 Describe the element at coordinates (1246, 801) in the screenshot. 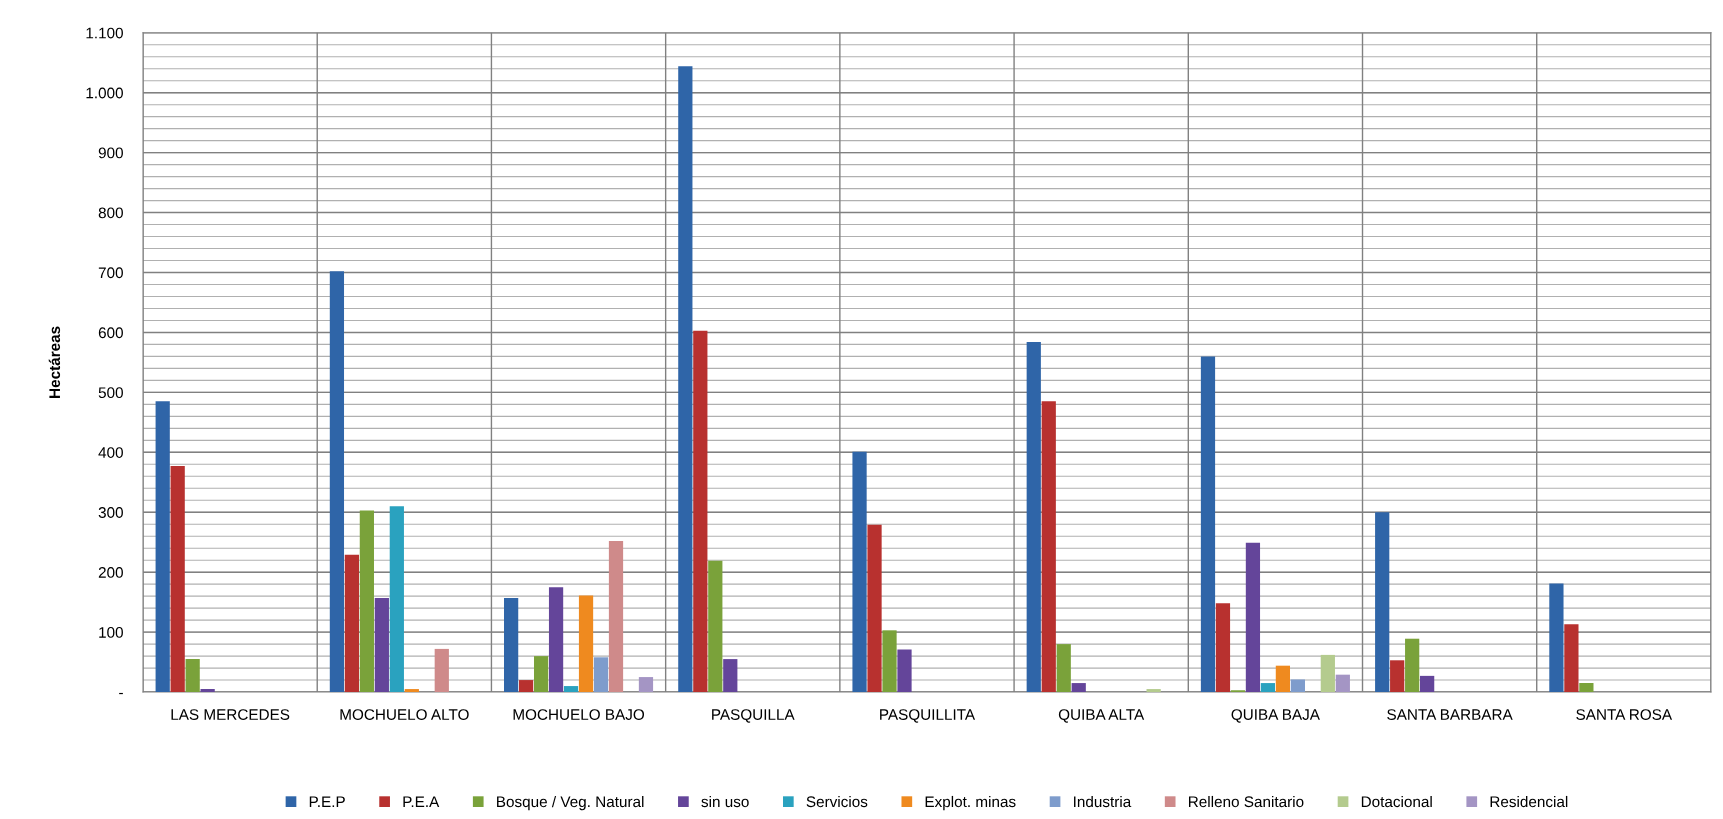

I see `legend-label: Relleno Sanitario` at that location.